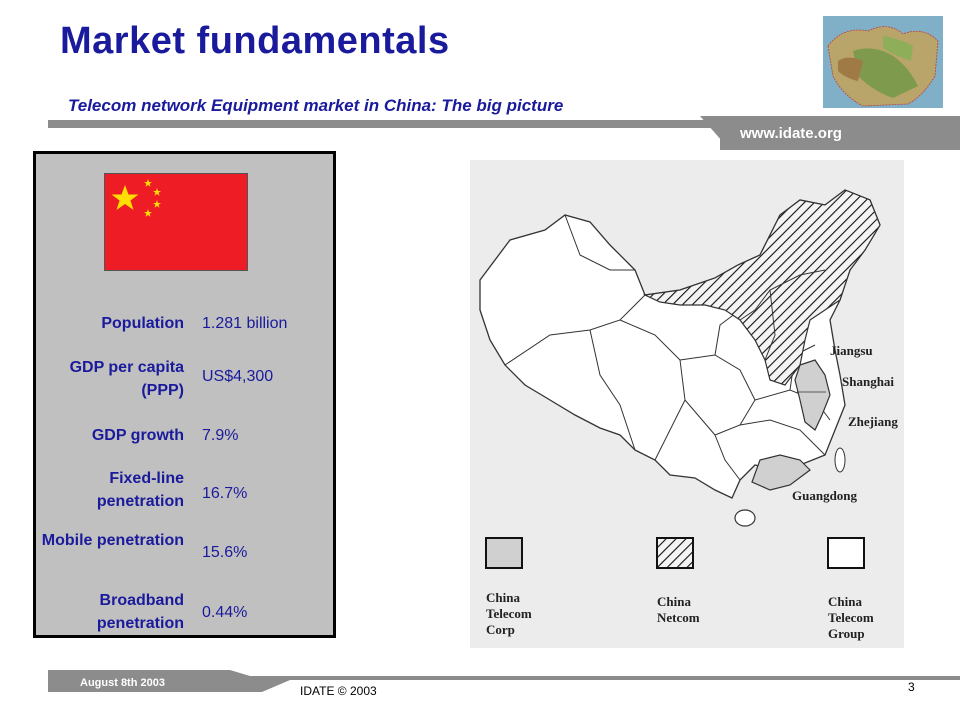 The image size is (960, 720). I want to click on fact-value-mobile: 15.6%, so click(225, 552).